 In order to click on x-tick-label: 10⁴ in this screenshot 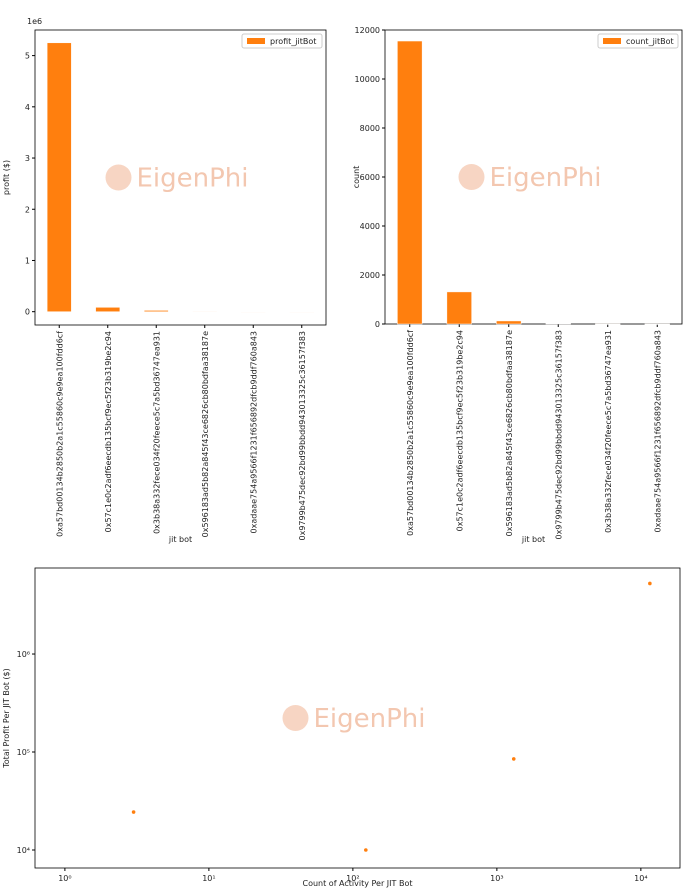, I will do `click(640, 878)`.